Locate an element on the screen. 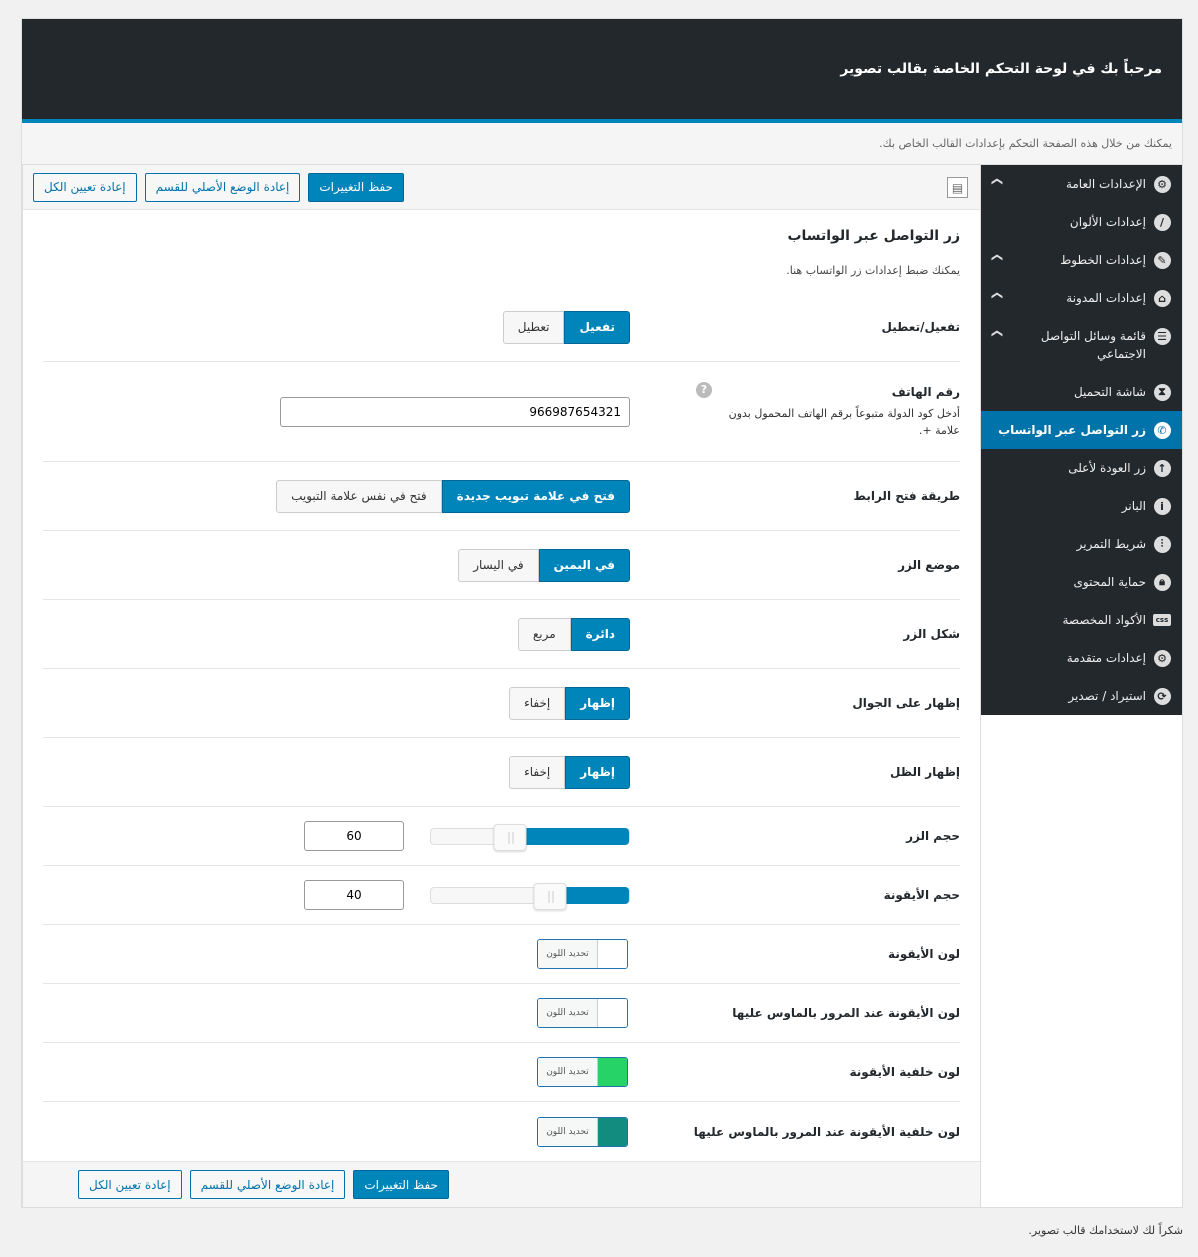 The height and width of the screenshot is (1257, 1198). help-icon: ? is located at coordinates (704, 390).